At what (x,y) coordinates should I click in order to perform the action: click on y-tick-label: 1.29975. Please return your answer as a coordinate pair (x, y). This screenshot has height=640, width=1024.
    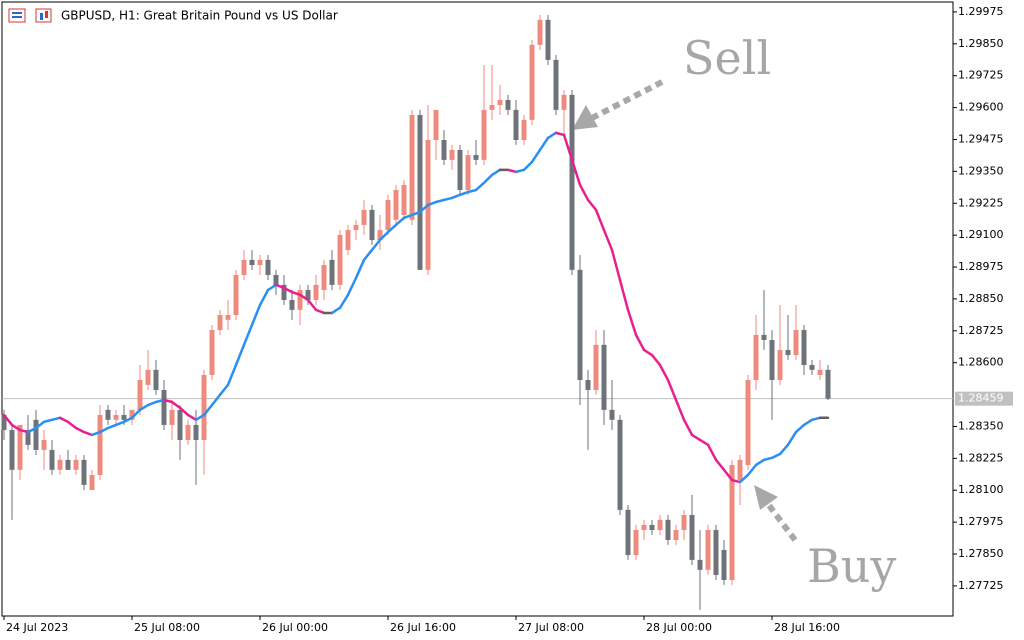
    Looking at the image, I should click on (981, 11).